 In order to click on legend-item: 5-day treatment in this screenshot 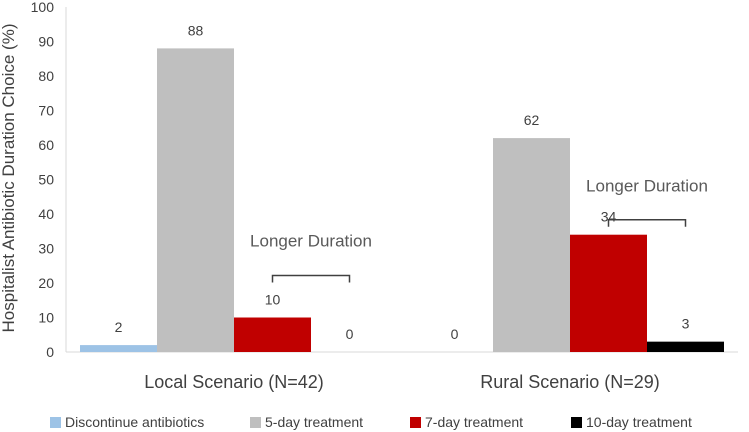, I will do `click(306, 422)`.